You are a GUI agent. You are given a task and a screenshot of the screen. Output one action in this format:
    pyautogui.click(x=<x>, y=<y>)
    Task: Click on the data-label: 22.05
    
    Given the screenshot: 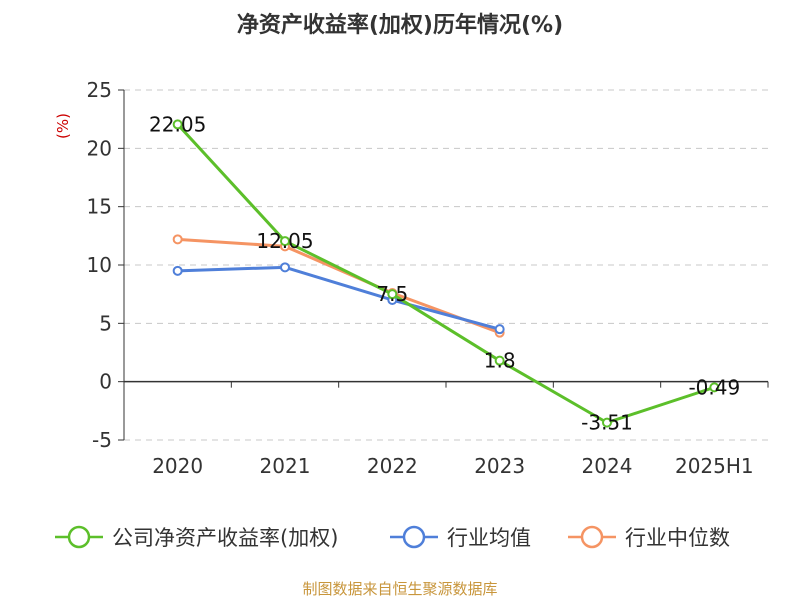 What is the action you would take?
    pyautogui.click(x=177, y=124)
    